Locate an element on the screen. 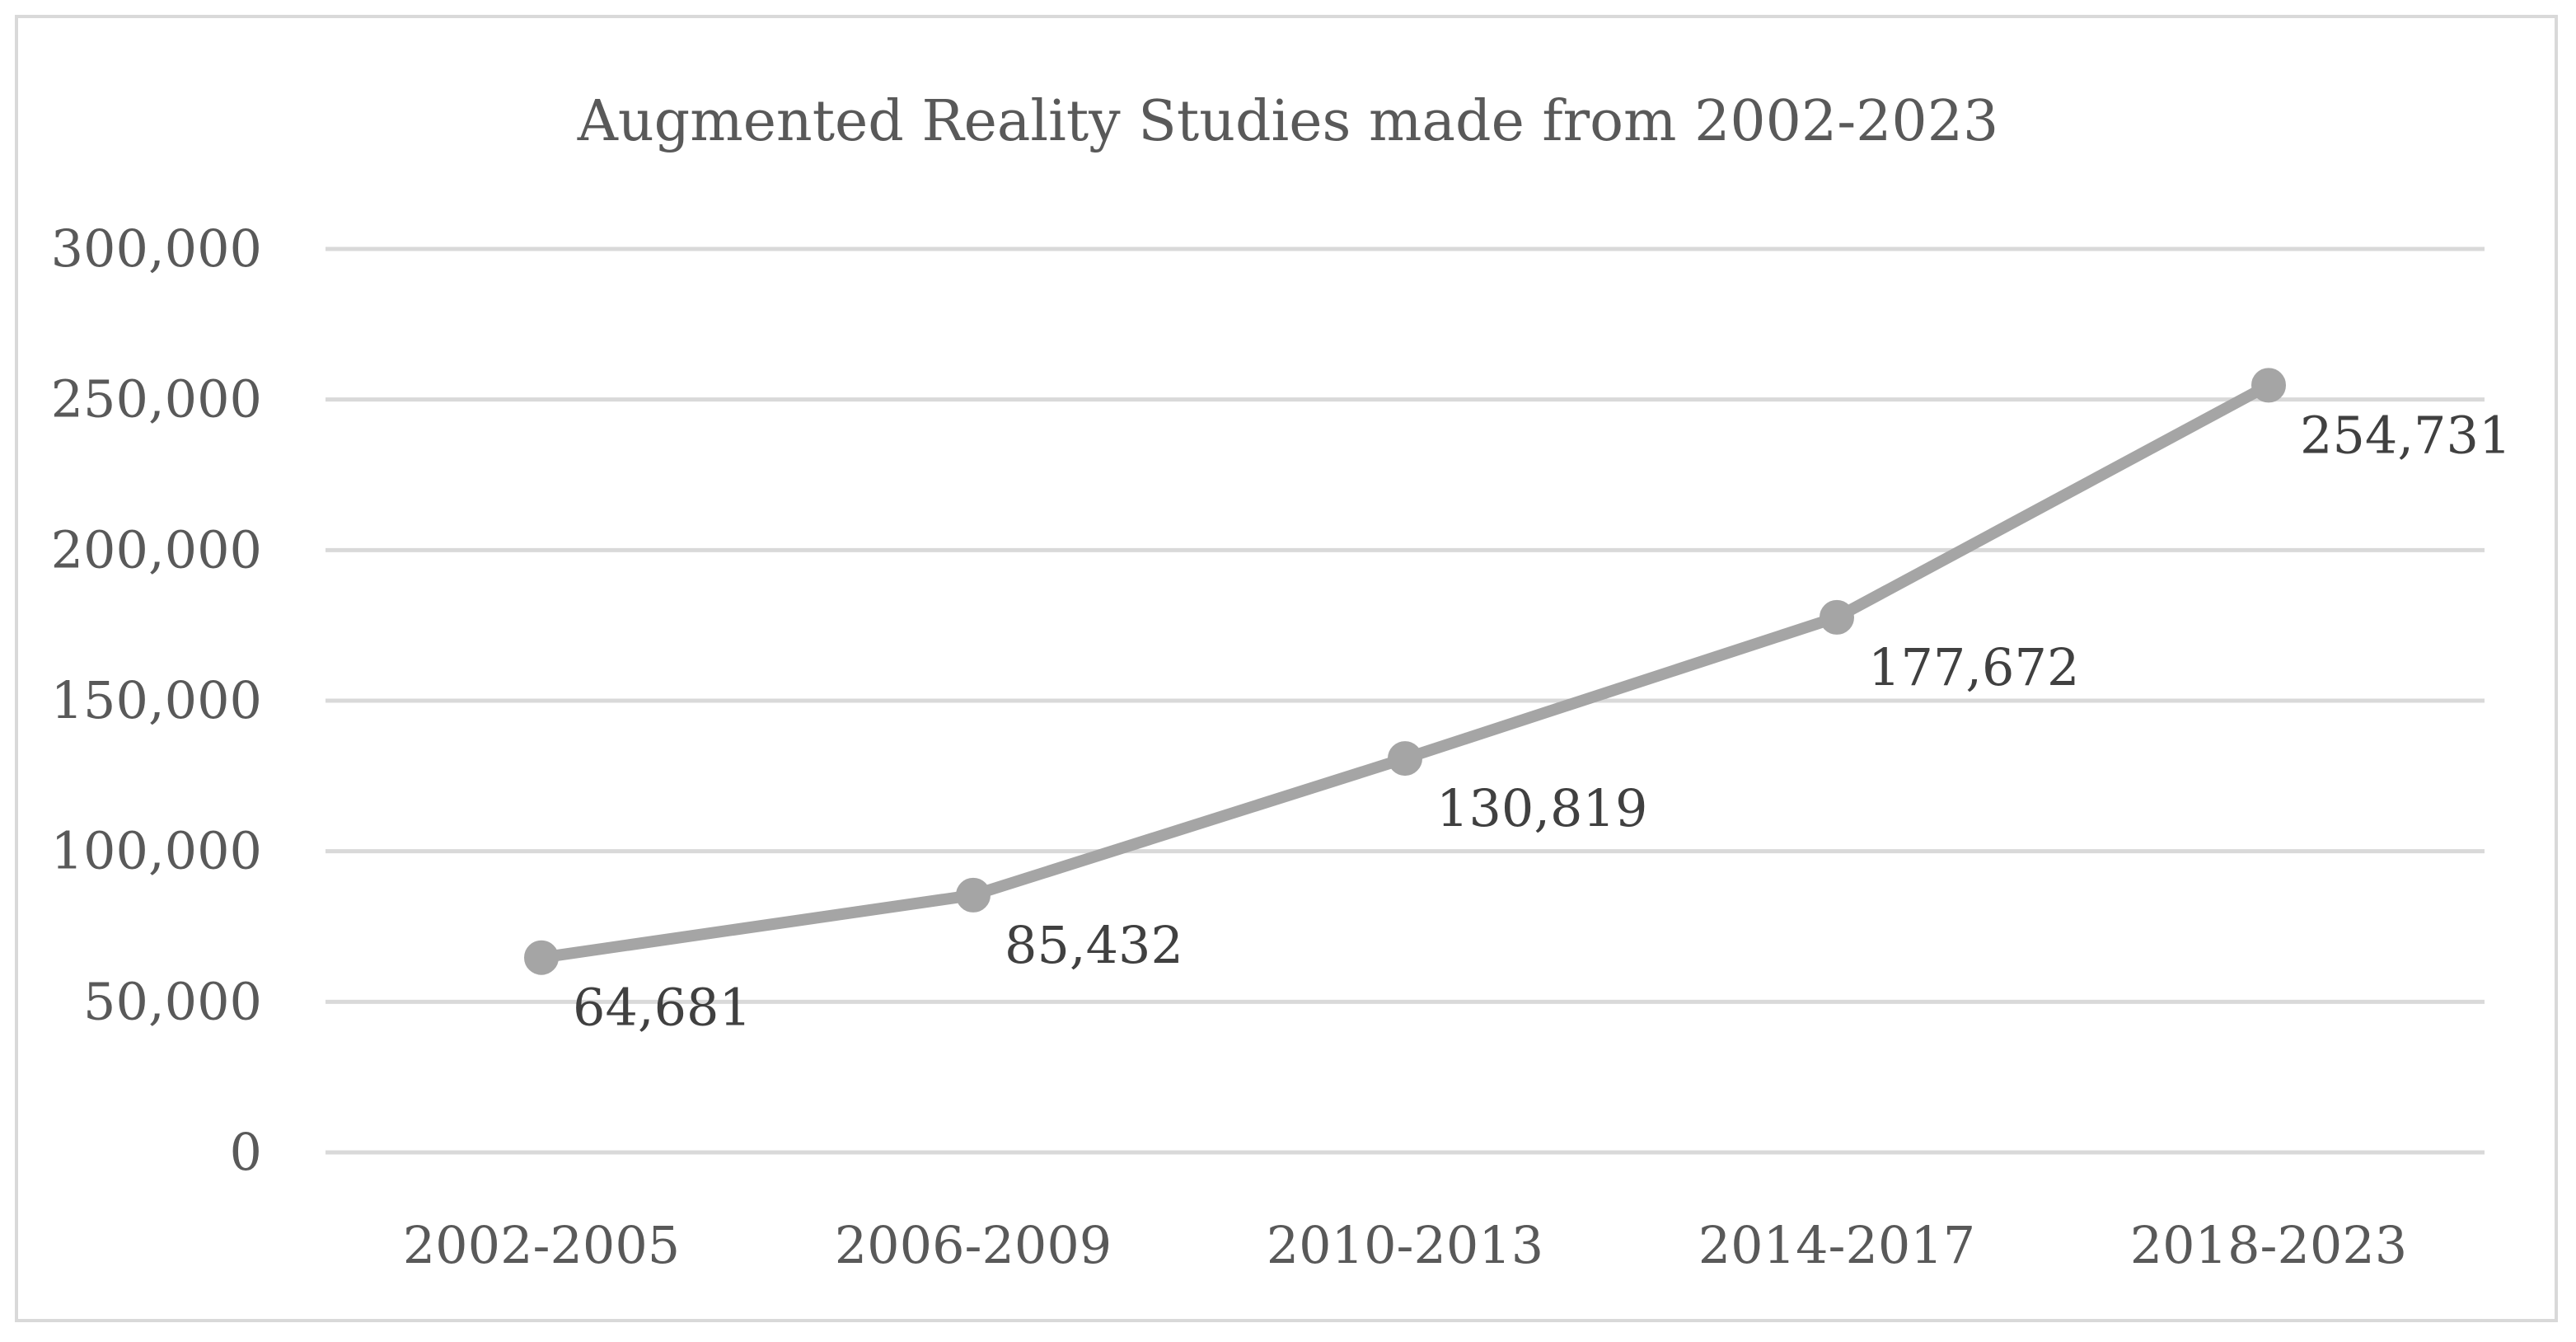  data-label: 177,672 is located at coordinates (1973, 667).